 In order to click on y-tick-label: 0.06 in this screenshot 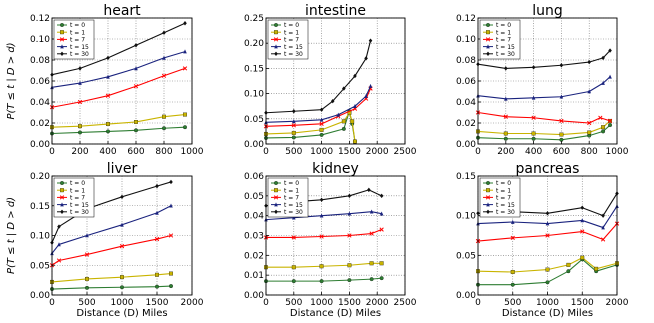, I will do `click(254, 177)`.